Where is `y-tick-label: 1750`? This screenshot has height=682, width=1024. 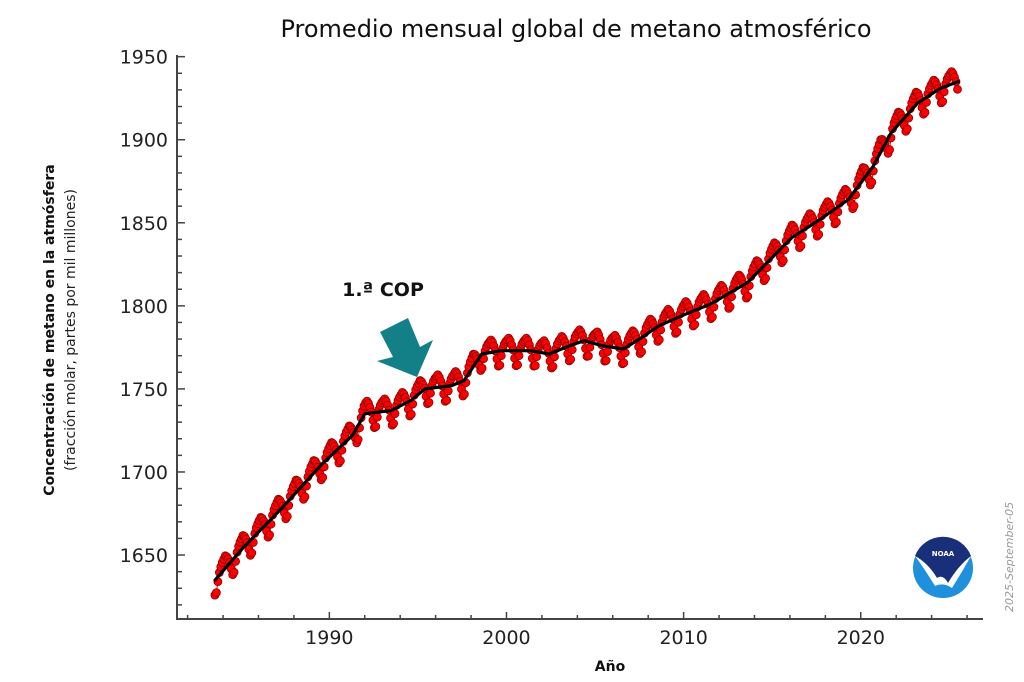 y-tick-label: 1750 is located at coordinates (144, 390).